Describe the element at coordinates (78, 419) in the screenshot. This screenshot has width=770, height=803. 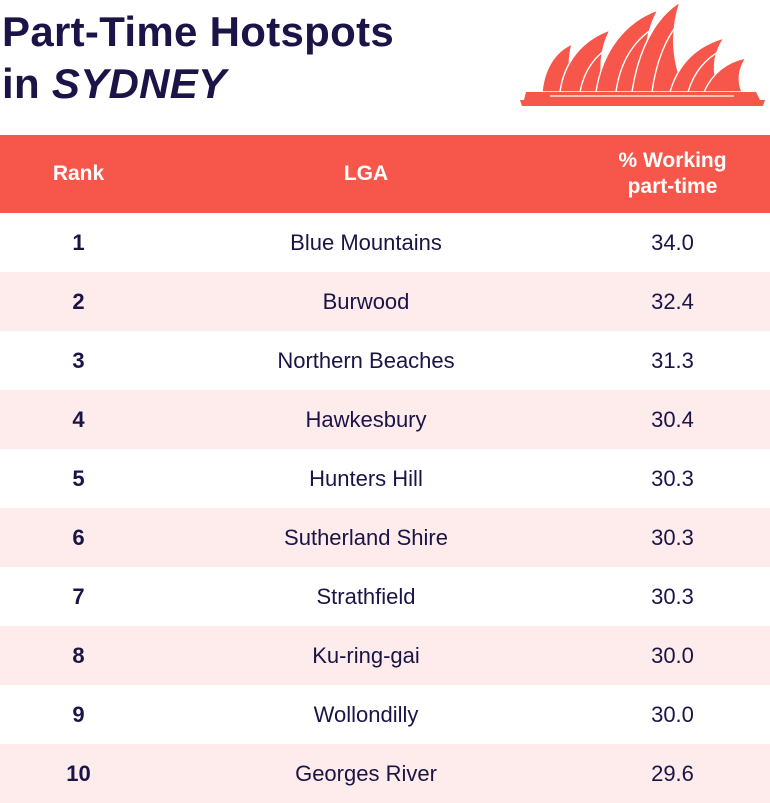
I see `rank-cell: 4` at that location.